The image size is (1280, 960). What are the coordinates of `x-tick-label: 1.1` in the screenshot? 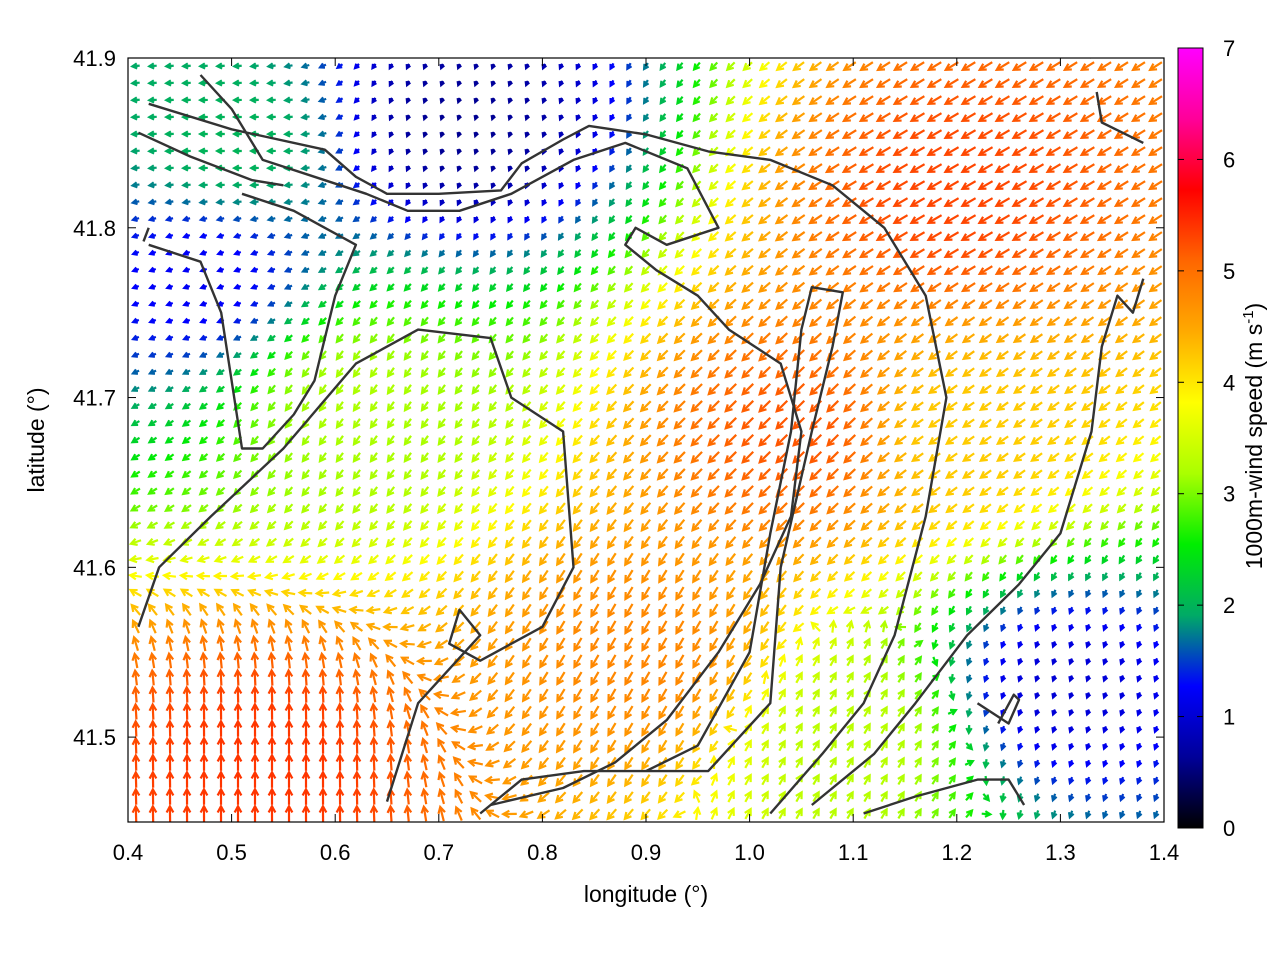 It's located at (853, 852).